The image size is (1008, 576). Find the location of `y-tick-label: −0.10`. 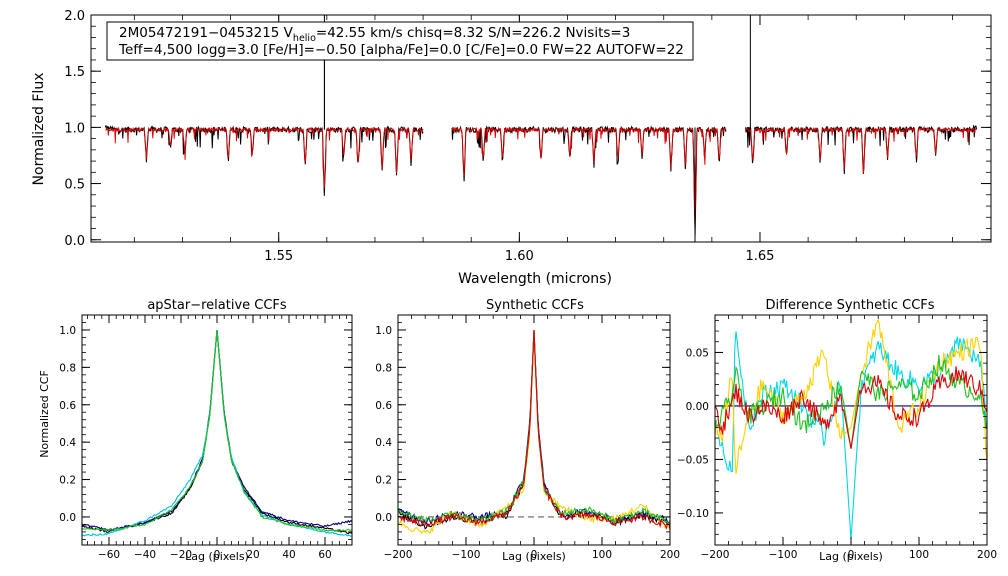

y-tick-label: −0.10 is located at coordinates (693, 514).